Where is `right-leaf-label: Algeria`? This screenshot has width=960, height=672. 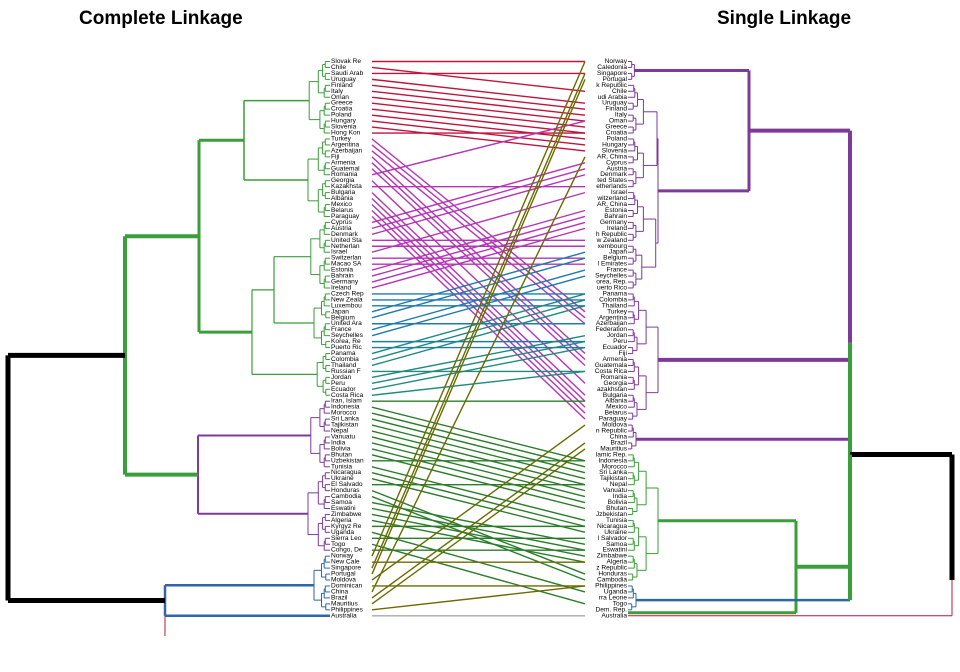 right-leaf-label: Algeria is located at coordinates (616, 562).